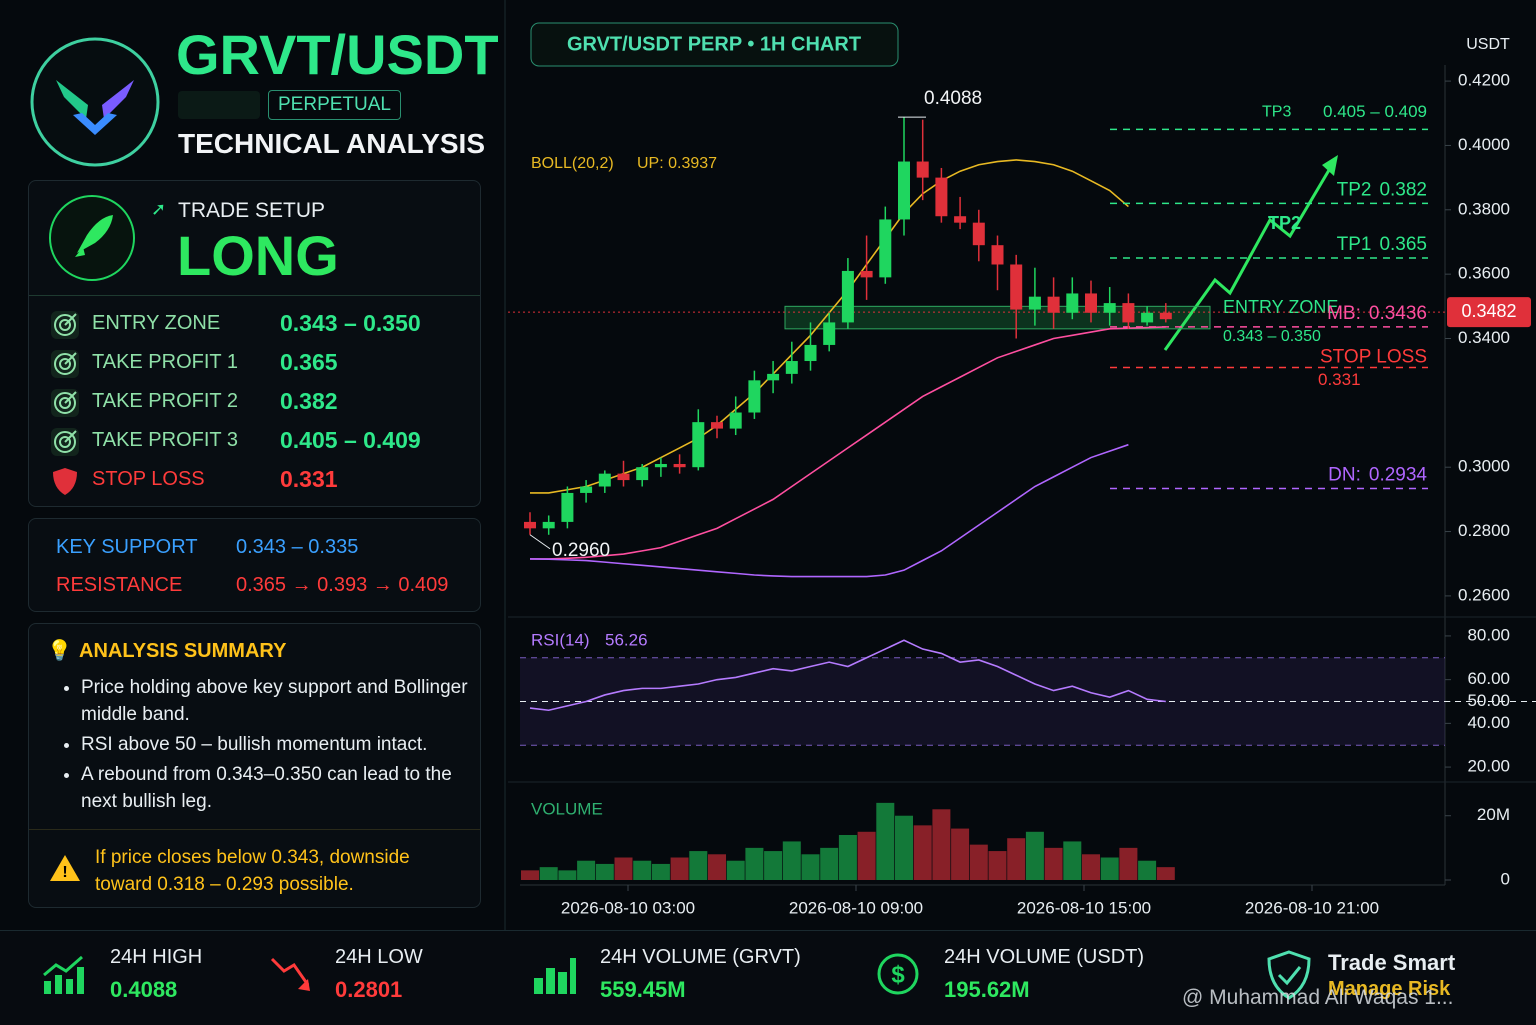  I want to click on x-tick-label: 2026-08-10 03:00, so click(628, 907).